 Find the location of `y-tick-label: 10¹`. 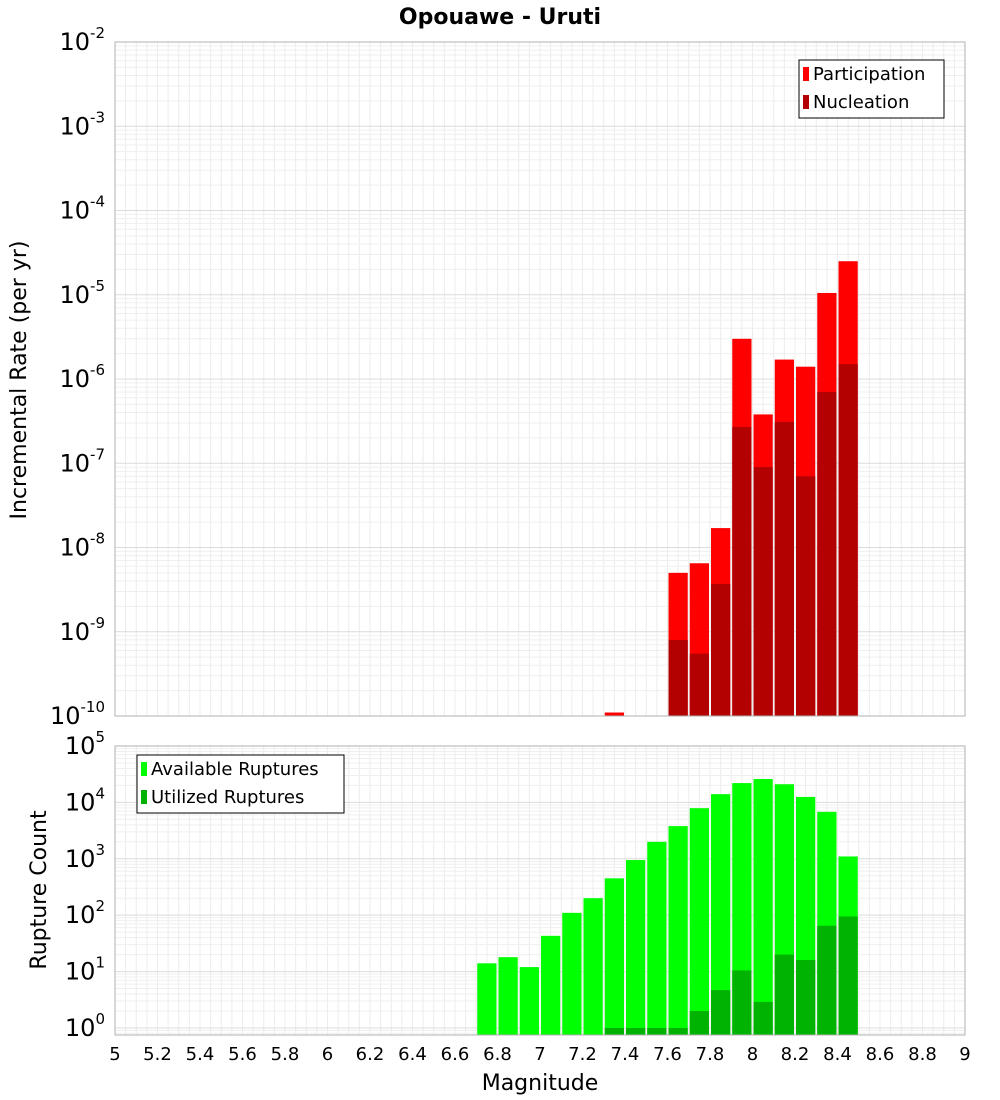

y-tick-label: 10¹ is located at coordinates (85, 970).